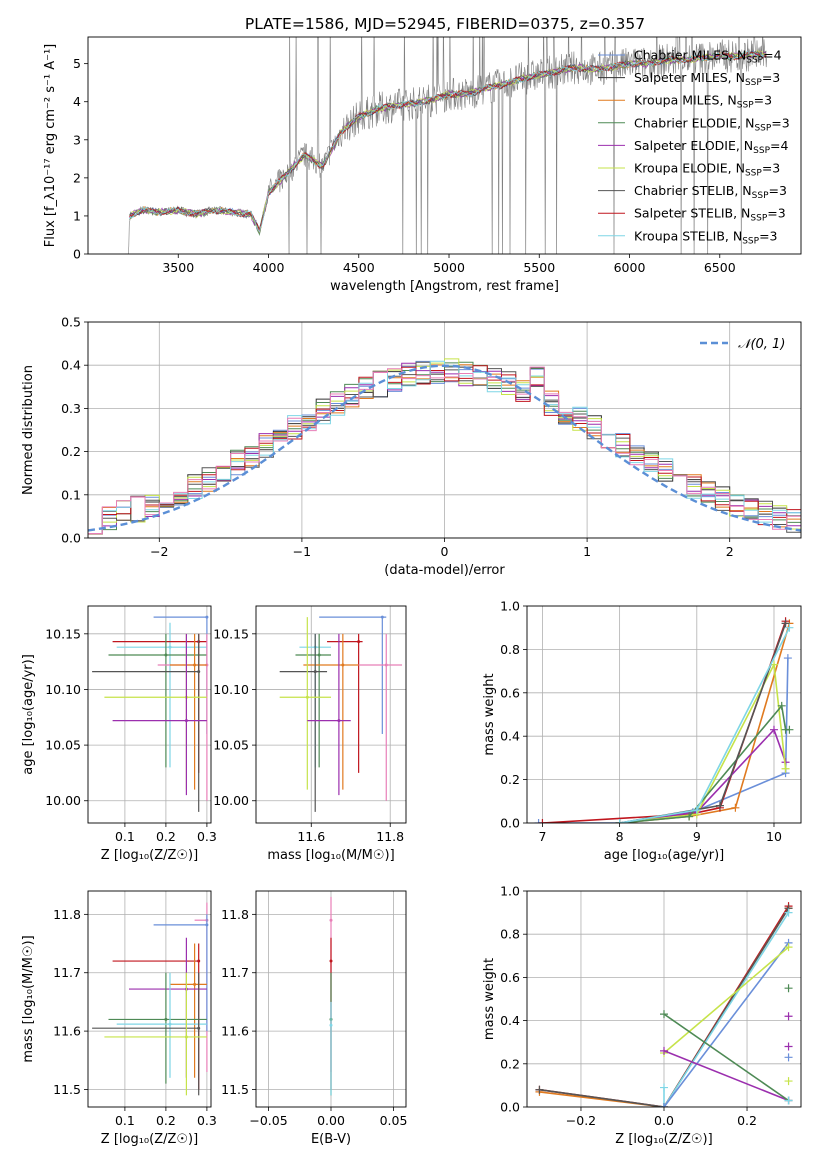  I want to click on extra-marker-chabrier_elodie, so click(788, 988).